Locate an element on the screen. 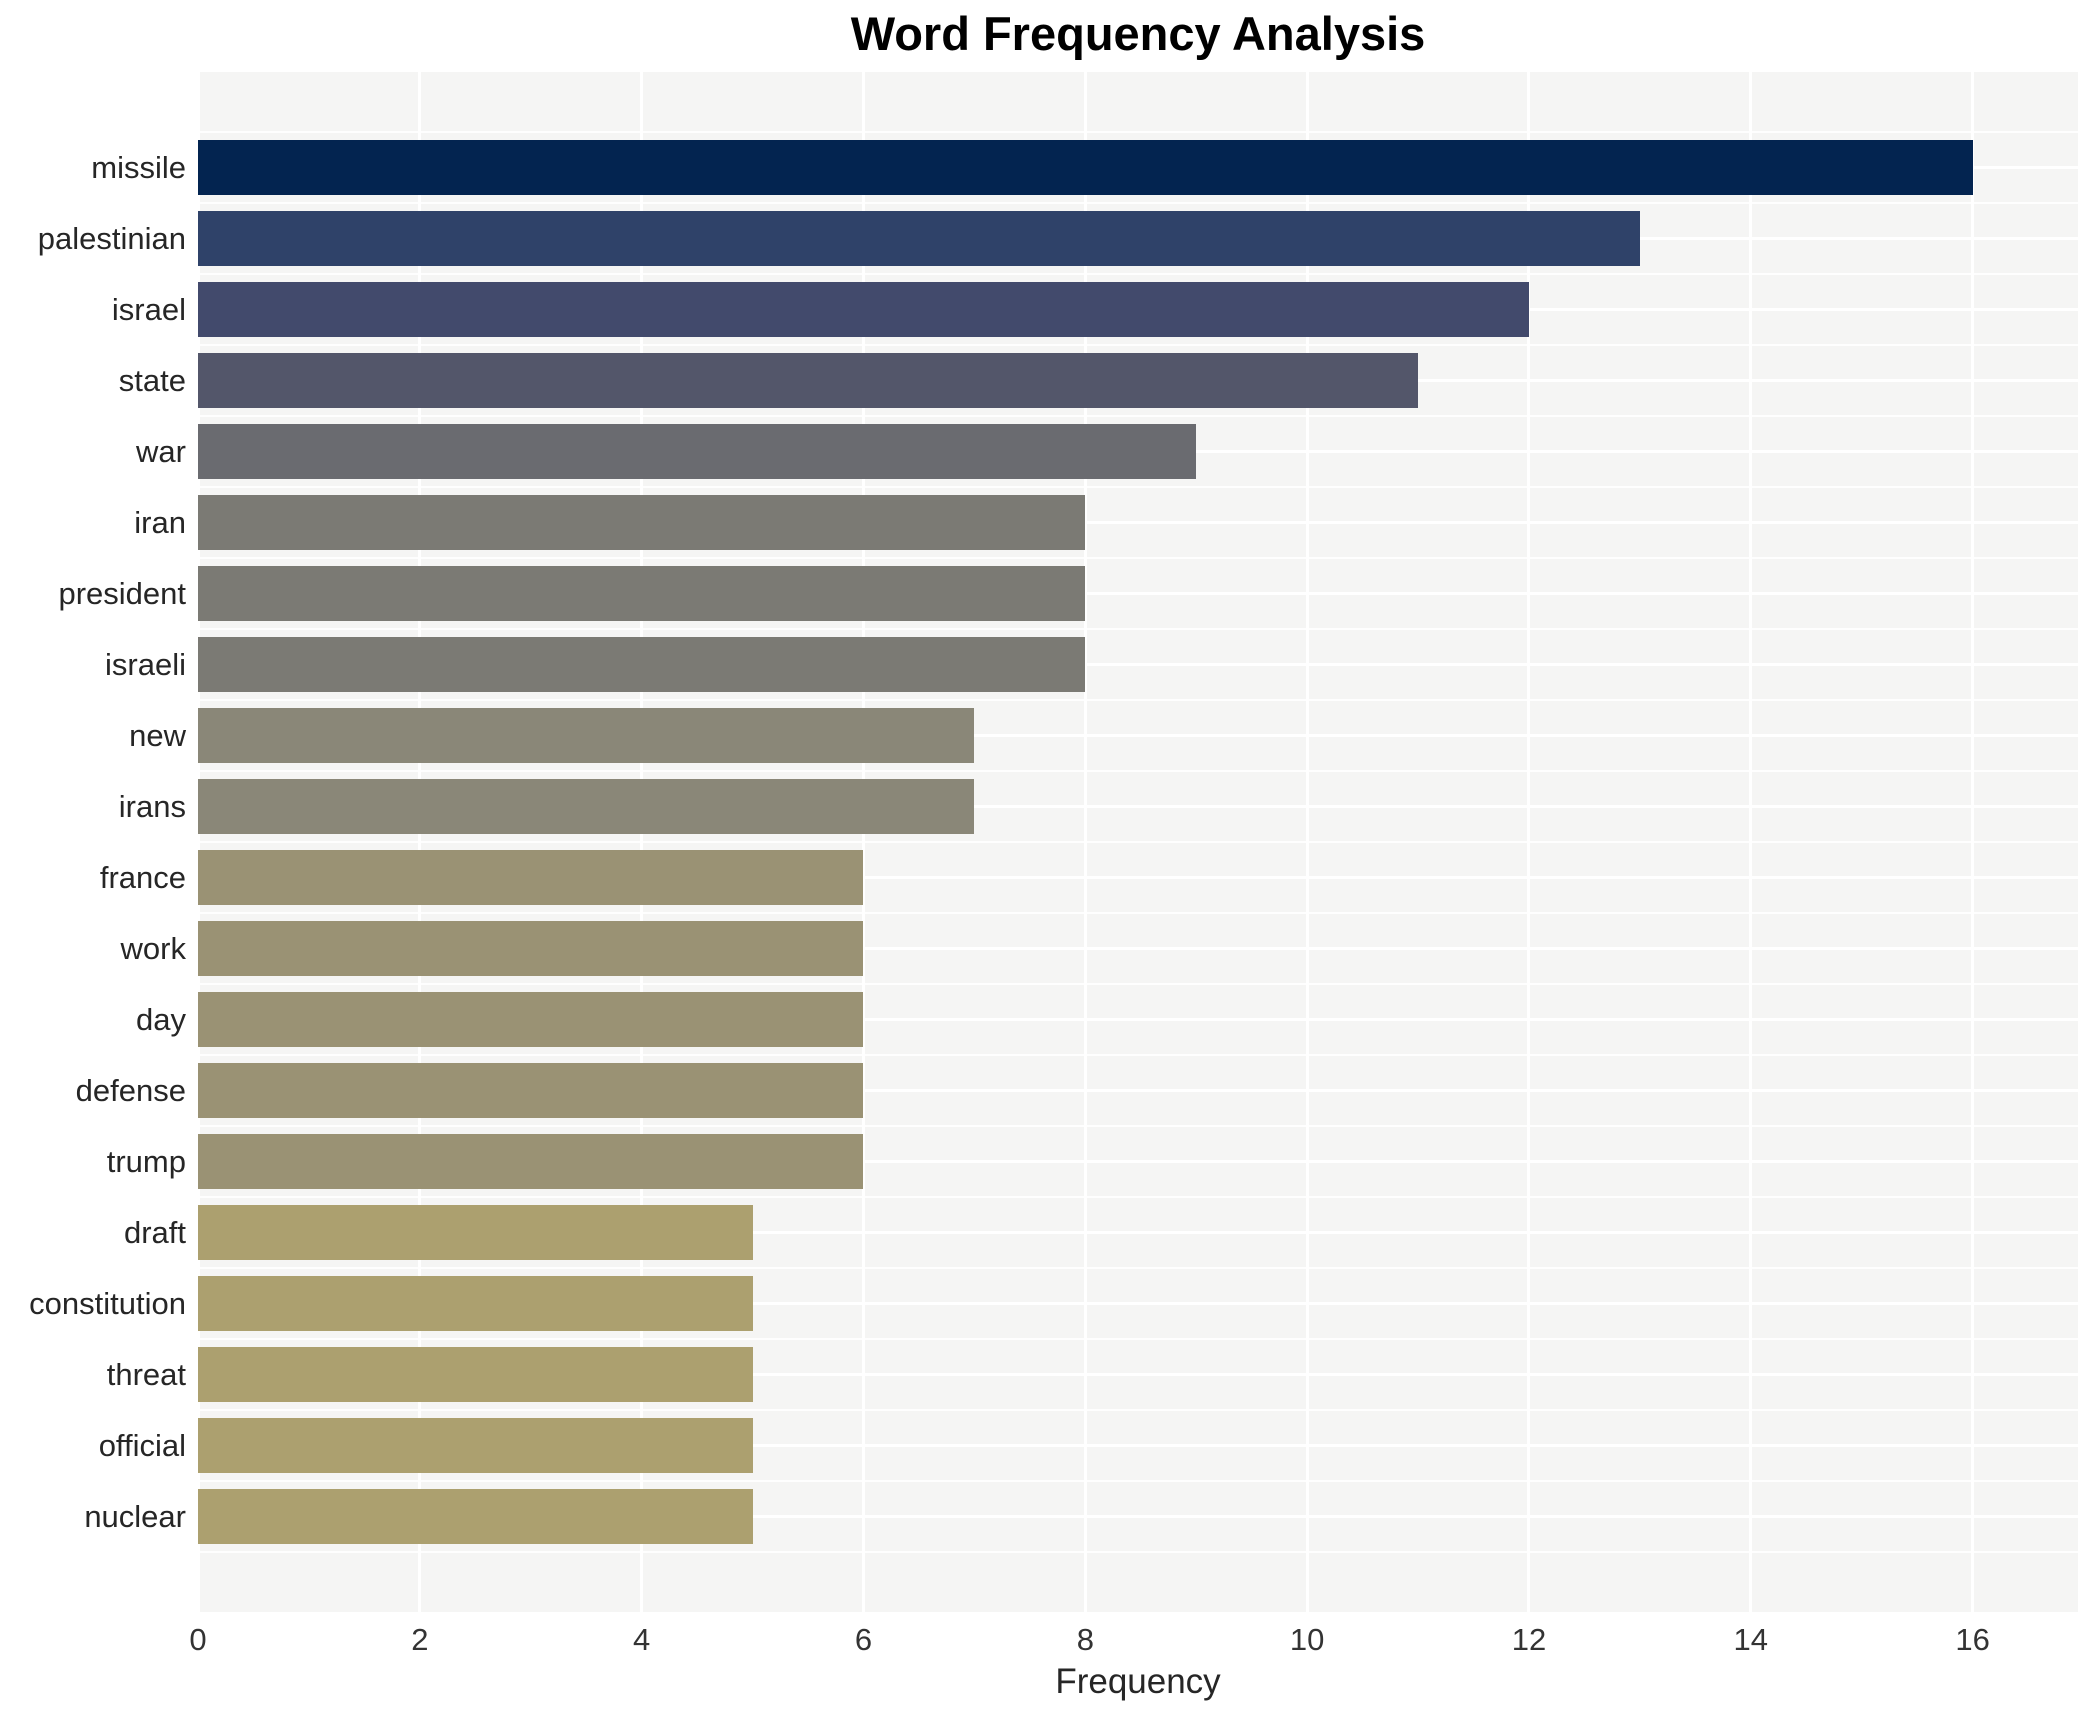  y-tick-label-nuclear: nuclear is located at coordinates (135, 1516).